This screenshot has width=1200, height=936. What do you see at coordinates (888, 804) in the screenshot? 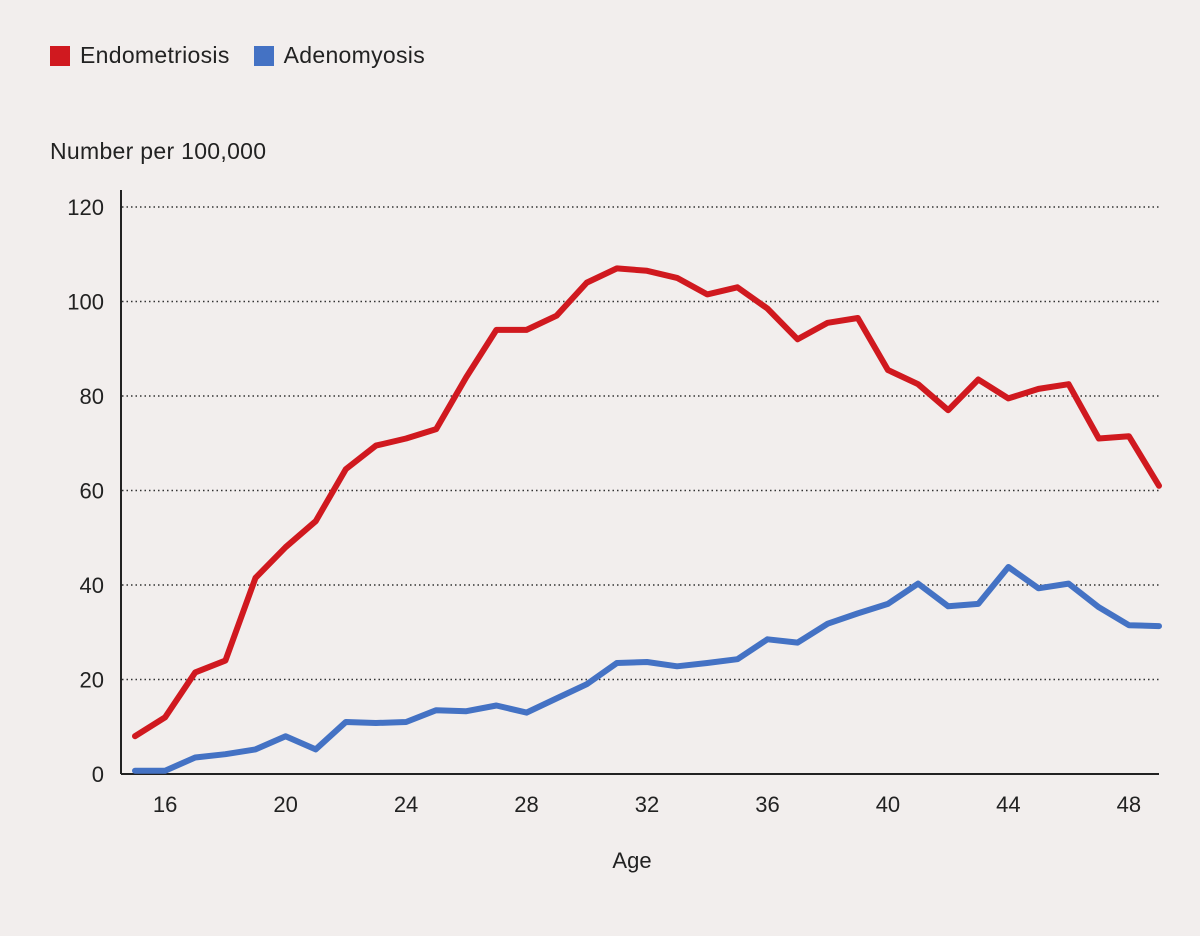
I see `x-tick-label: 40` at bounding box center [888, 804].